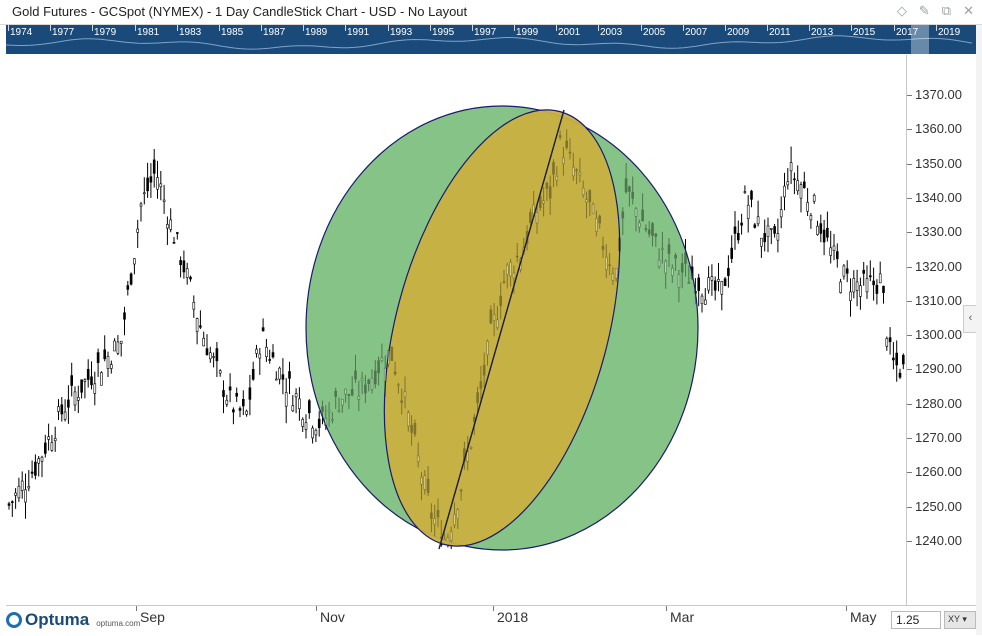 This screenshot has height=636, width=982. What do you see at coordinates (358, 32) in the screenshot?
I see `timeline-year: 1991` at bounding box center [358, 32].